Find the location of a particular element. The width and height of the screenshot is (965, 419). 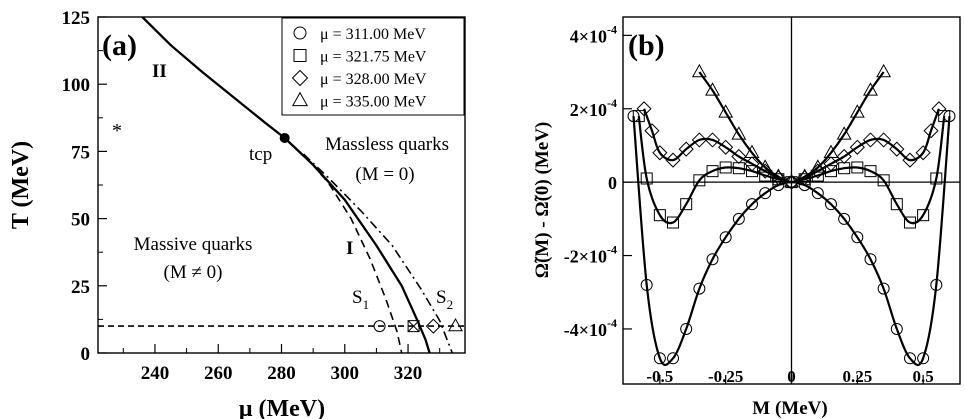

x-tick-label: 280 is located at coordinates (281, 373).